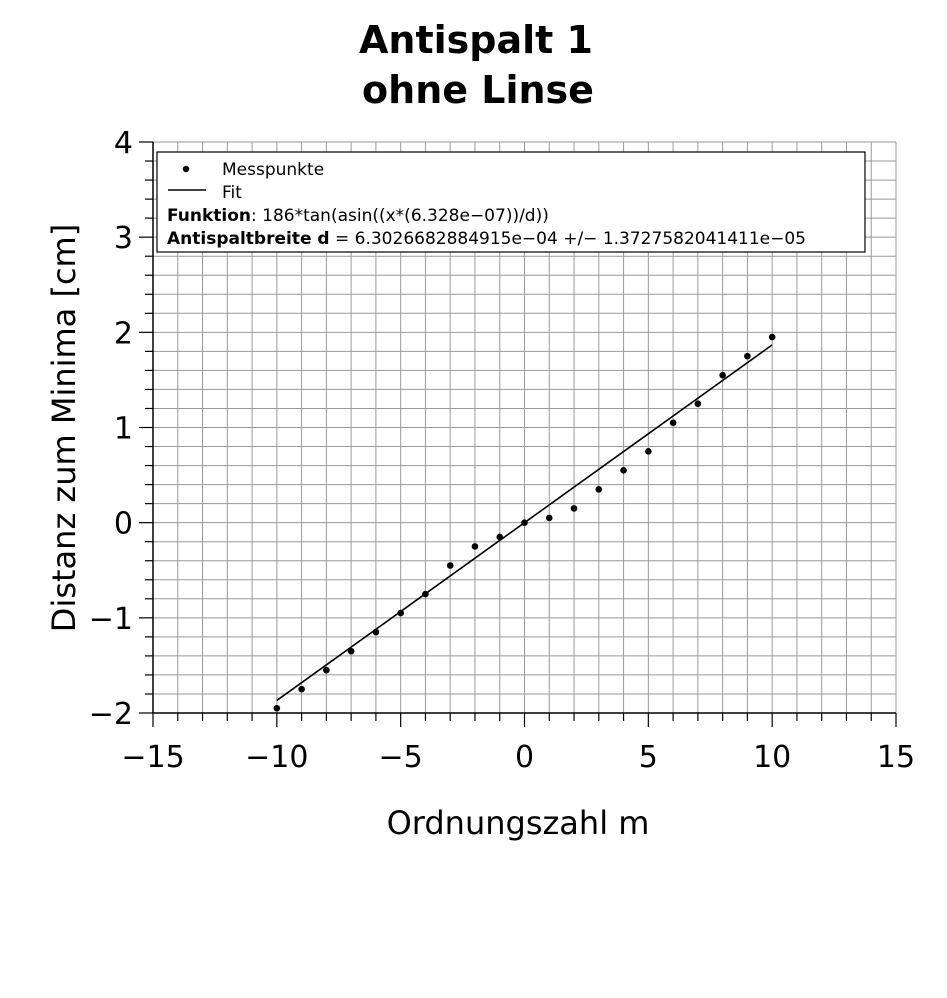 This screenshot has width=947, height=998. I want to click on x-axis-label: Ordnungszahl m, so click(518, 823).